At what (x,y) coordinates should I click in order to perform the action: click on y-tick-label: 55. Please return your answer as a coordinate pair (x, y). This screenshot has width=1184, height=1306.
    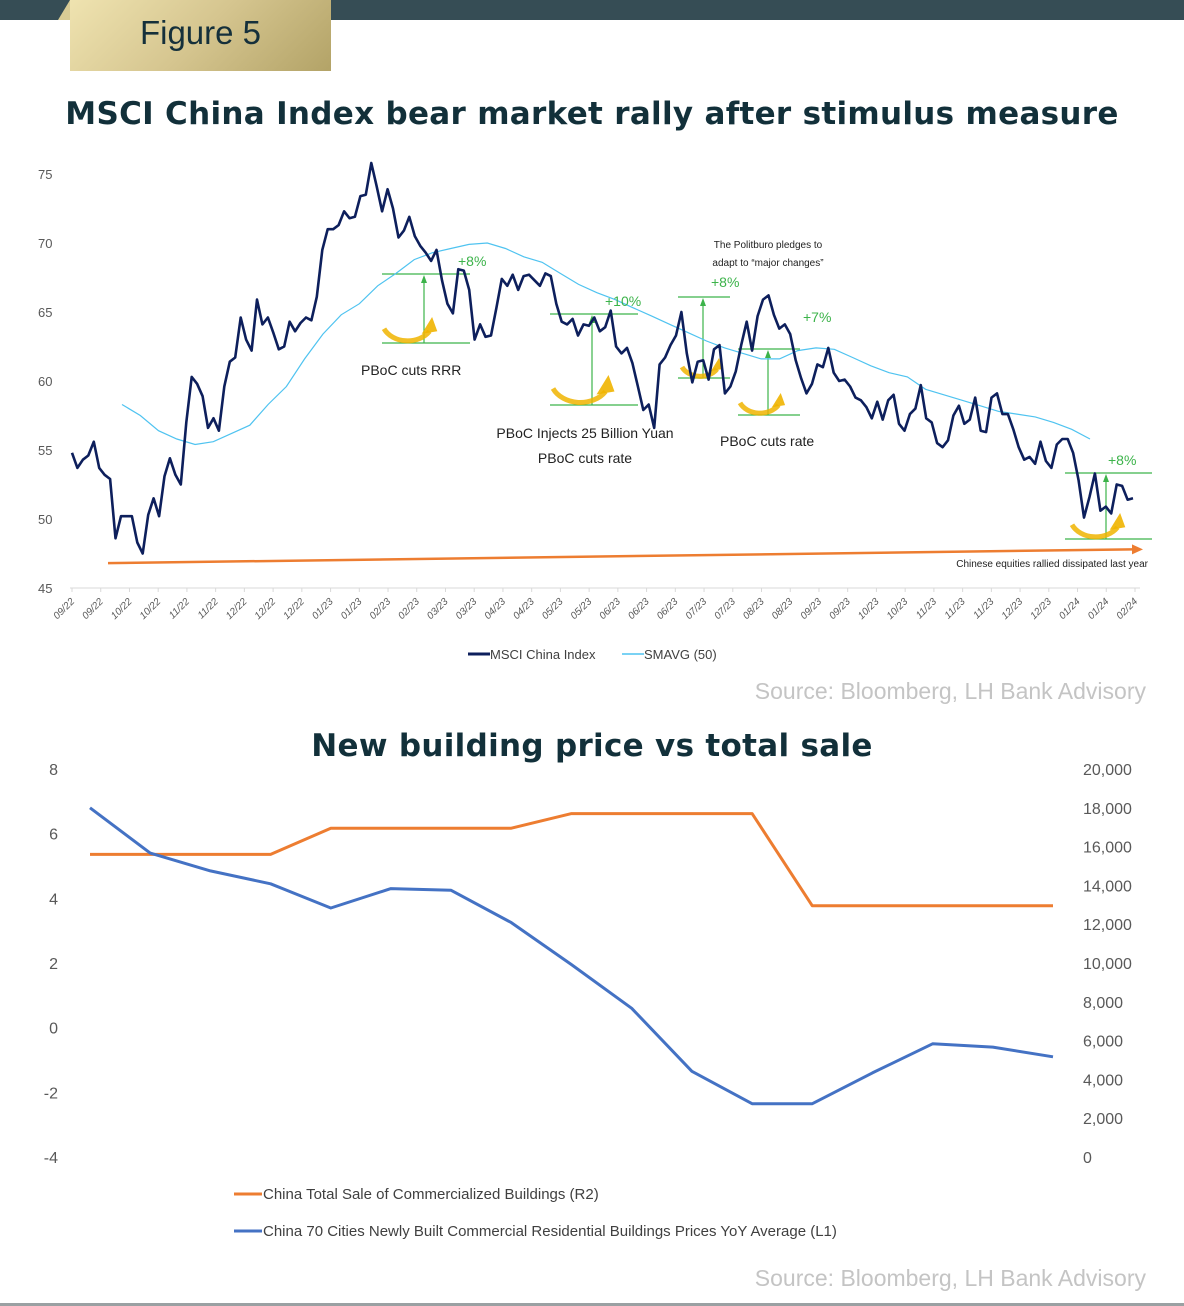
    Looking at the image, I should click on (45, 450).